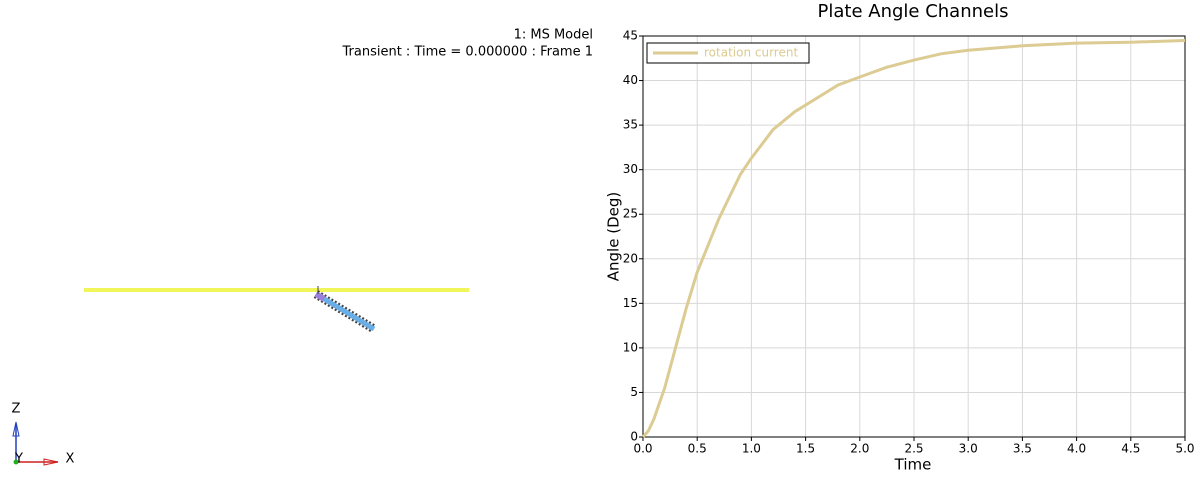  What do you see at coordinates (630, 169) in the screenshot?
I see `y-tick-label: 30` at bounding box center [630, 169].